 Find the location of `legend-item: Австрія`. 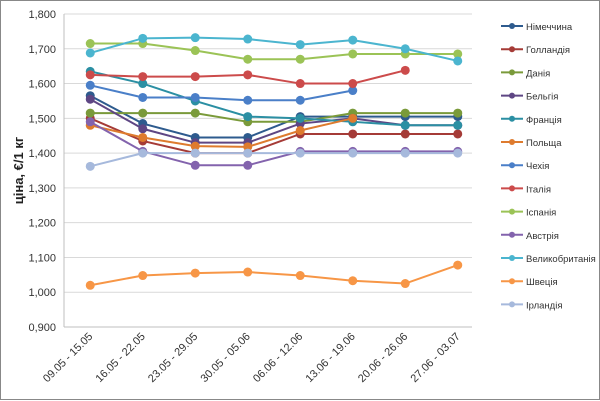

legend-item: Австрія is located at coordinates (530, 236).